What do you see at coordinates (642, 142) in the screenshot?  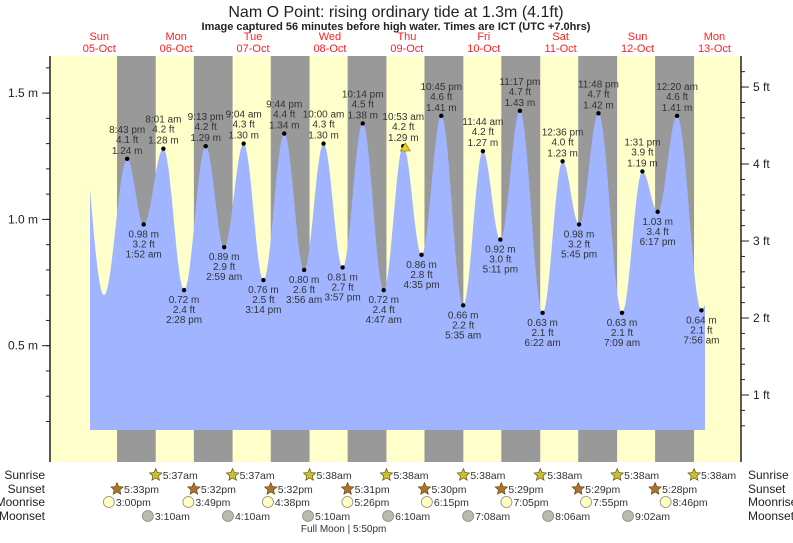 I see `high-tide-time: 1:31 pm` at bounding box center [642, 142].